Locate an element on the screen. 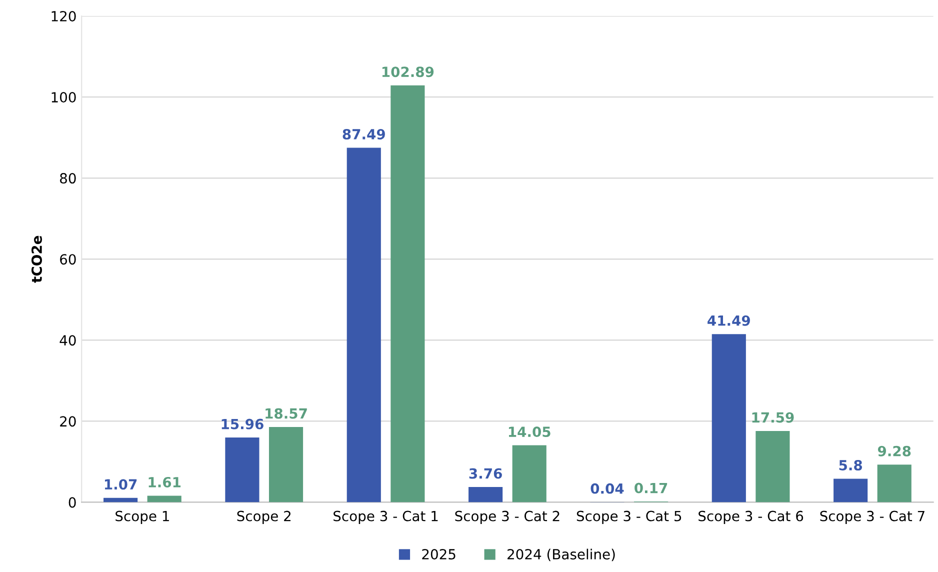  data-label: 3.76 is located at coordinates (485, 473).